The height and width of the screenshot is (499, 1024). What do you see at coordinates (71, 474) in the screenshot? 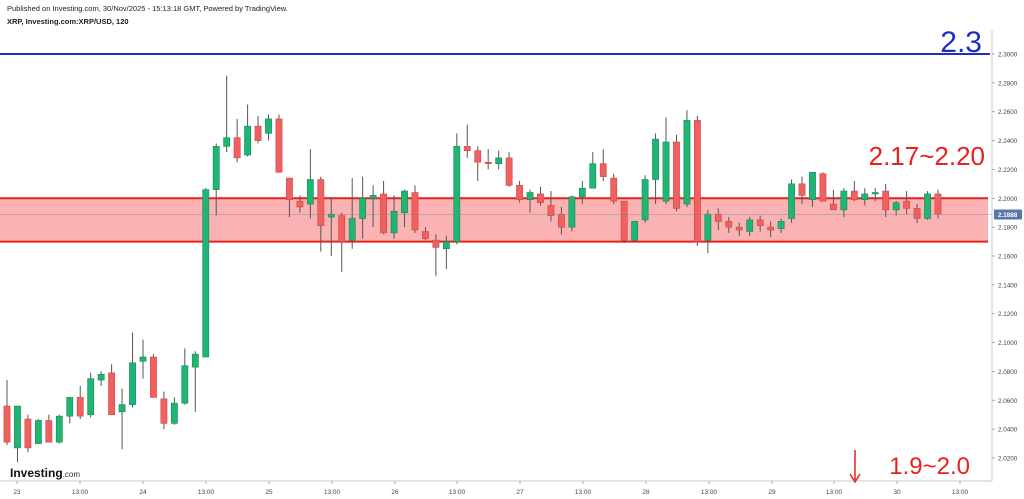
I see `logo-suffix: .com` at bounding box center [71, 474].